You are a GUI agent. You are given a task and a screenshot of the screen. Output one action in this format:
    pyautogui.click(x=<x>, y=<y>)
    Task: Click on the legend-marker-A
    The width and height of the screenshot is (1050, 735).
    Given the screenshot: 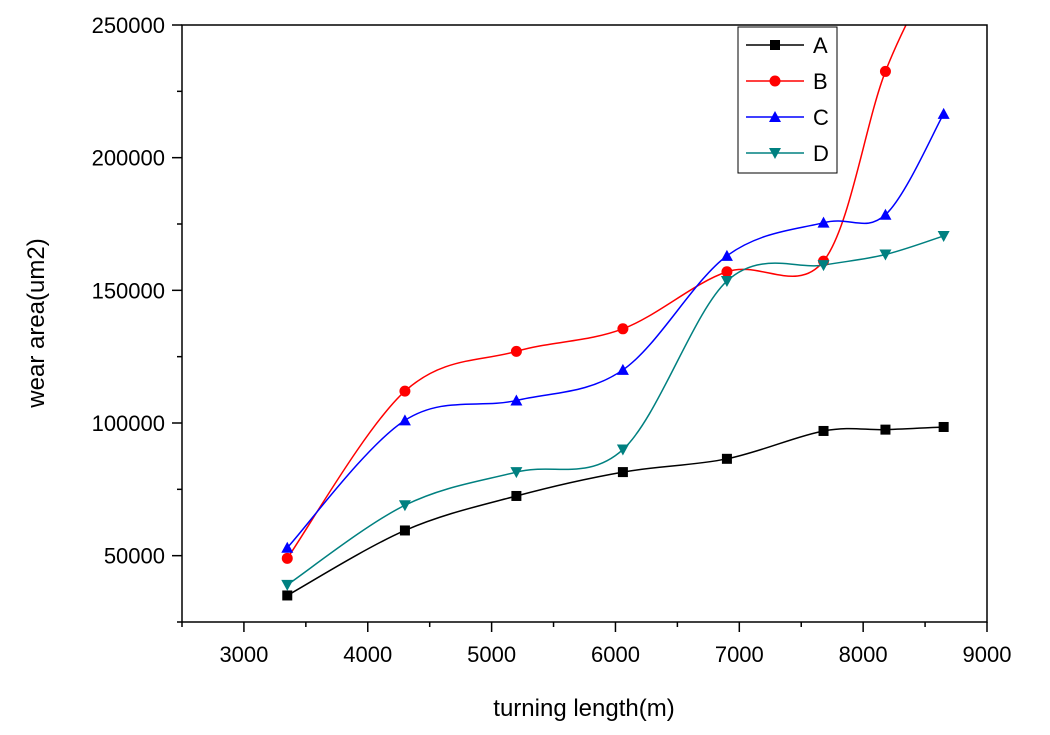 What is the action you would take?
    pyautogui.click(x=775, y=45)
    